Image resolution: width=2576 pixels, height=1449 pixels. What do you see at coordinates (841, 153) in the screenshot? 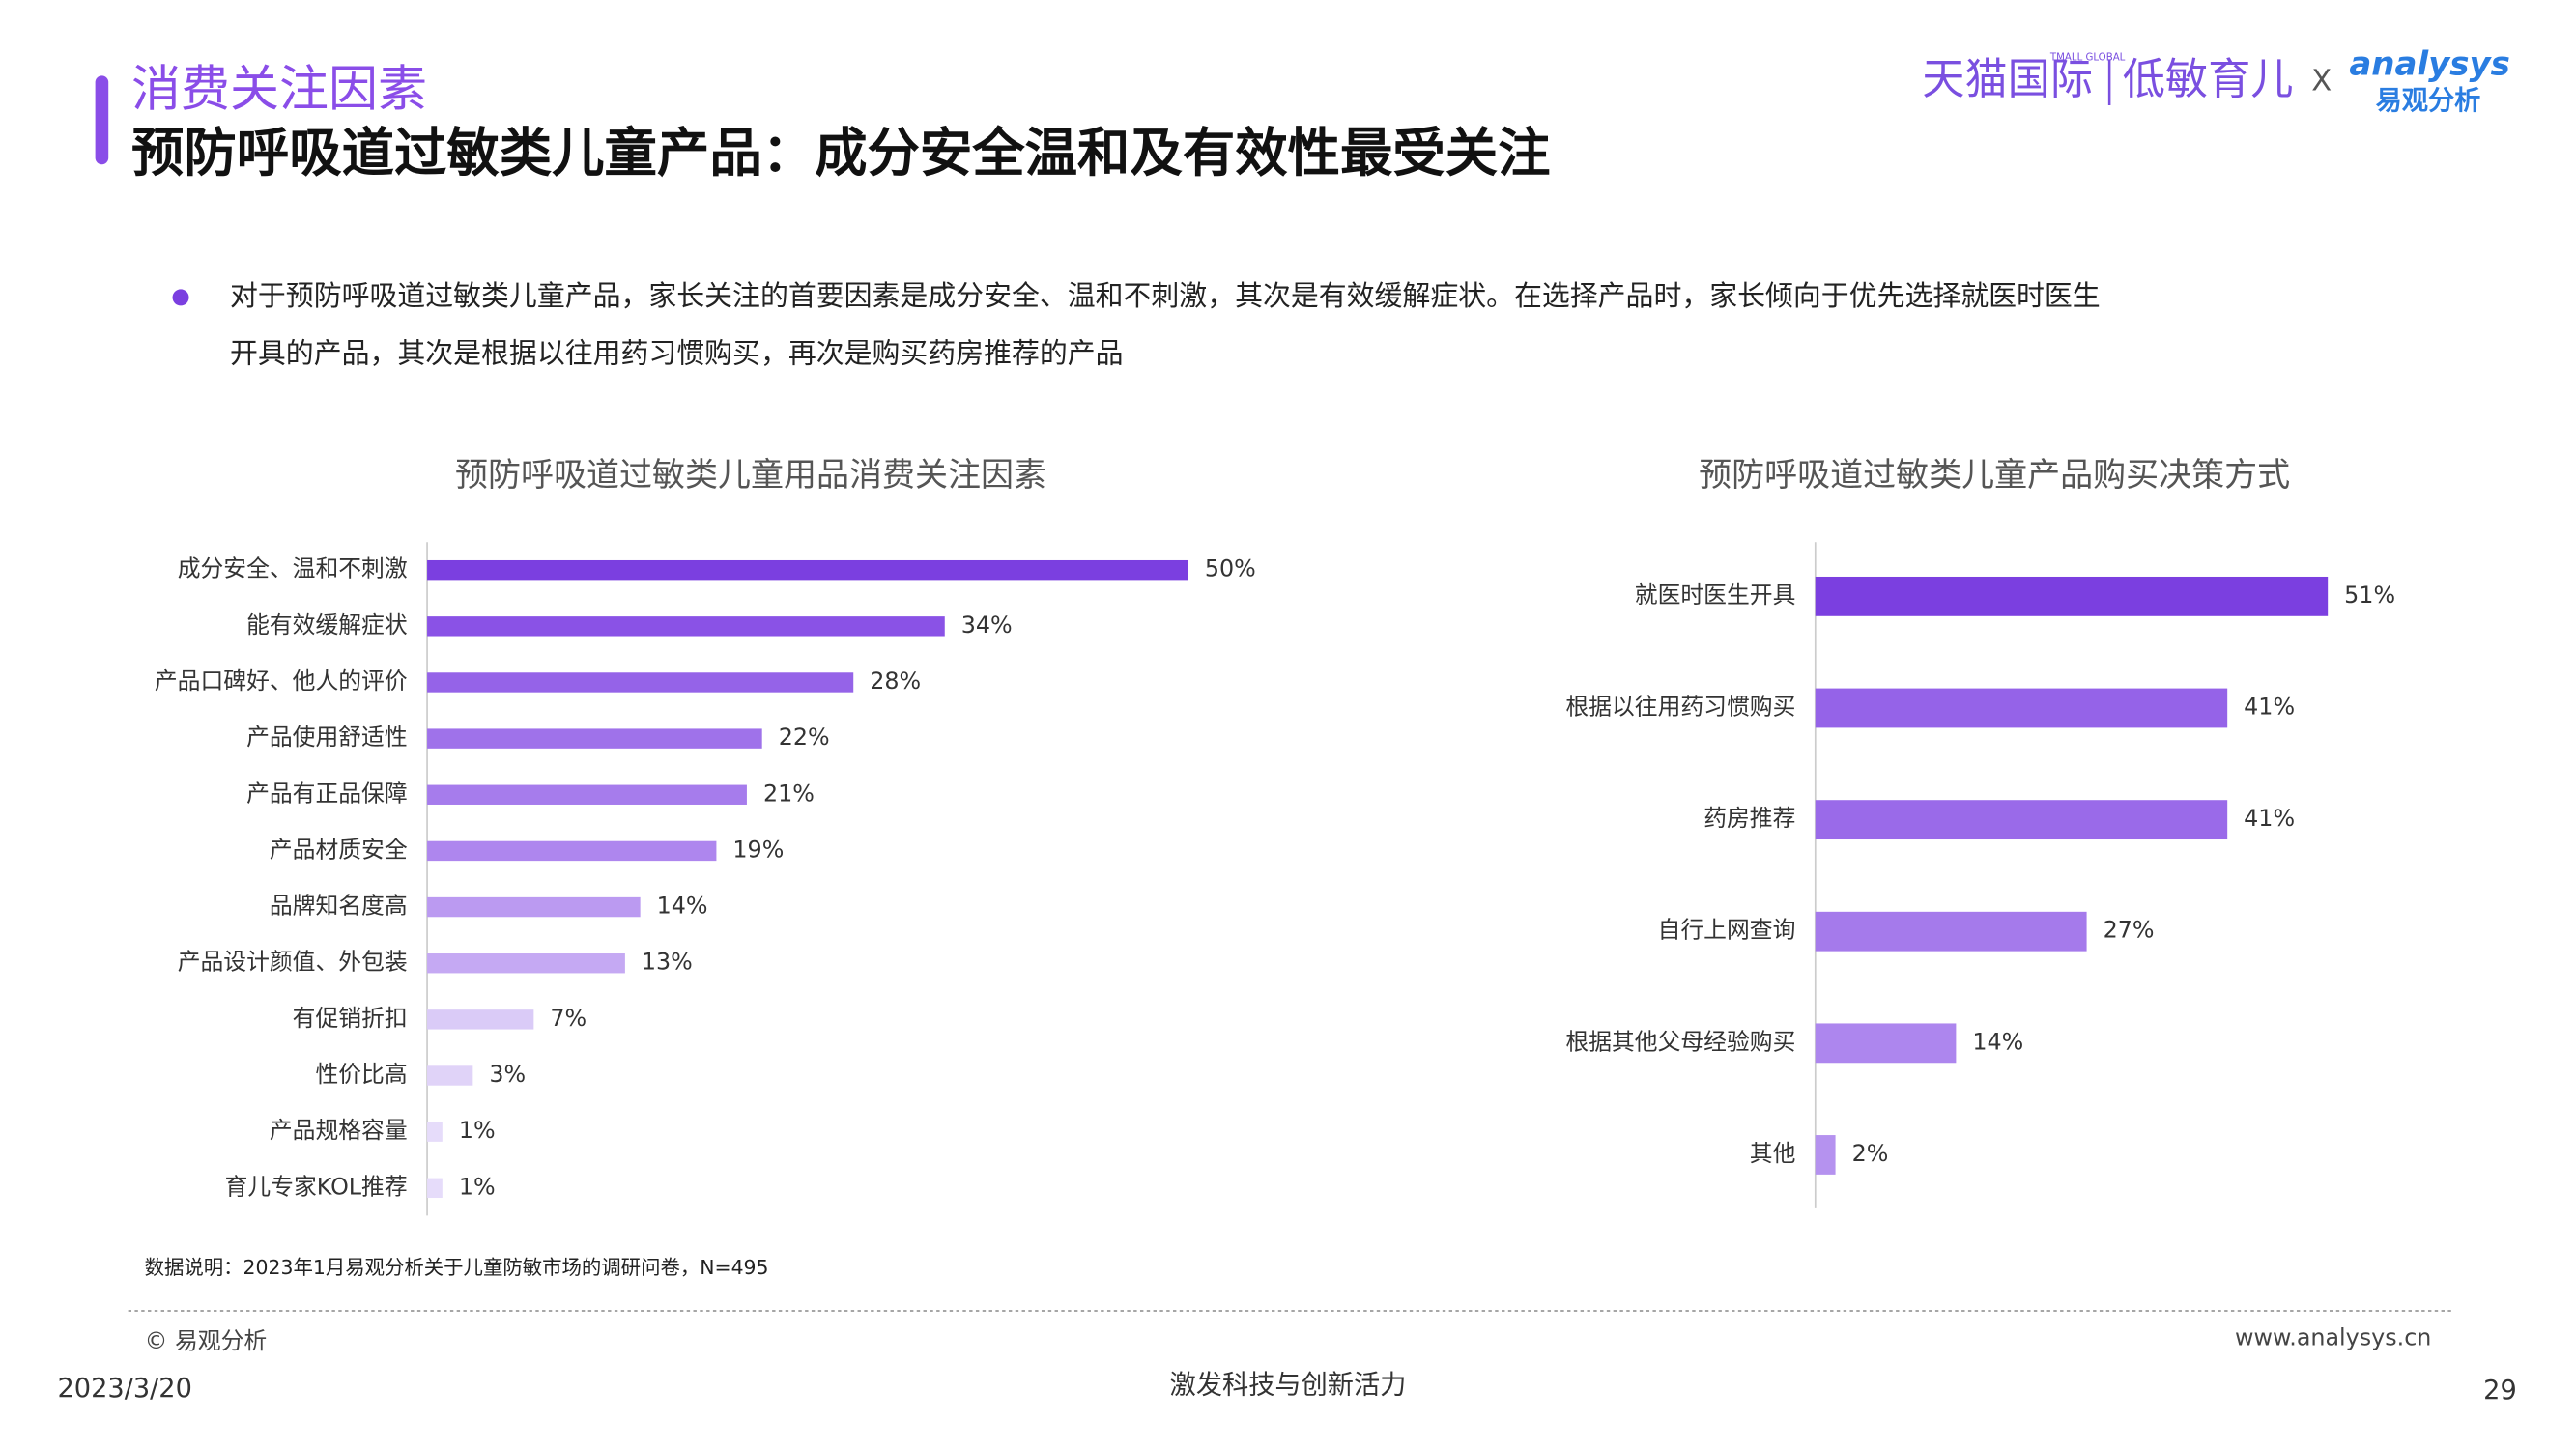
I see `slide-title: 预防呼吸道过敏类儿童产品：成分安全温和及有效性最受关注` at bounding box center [841, 153].